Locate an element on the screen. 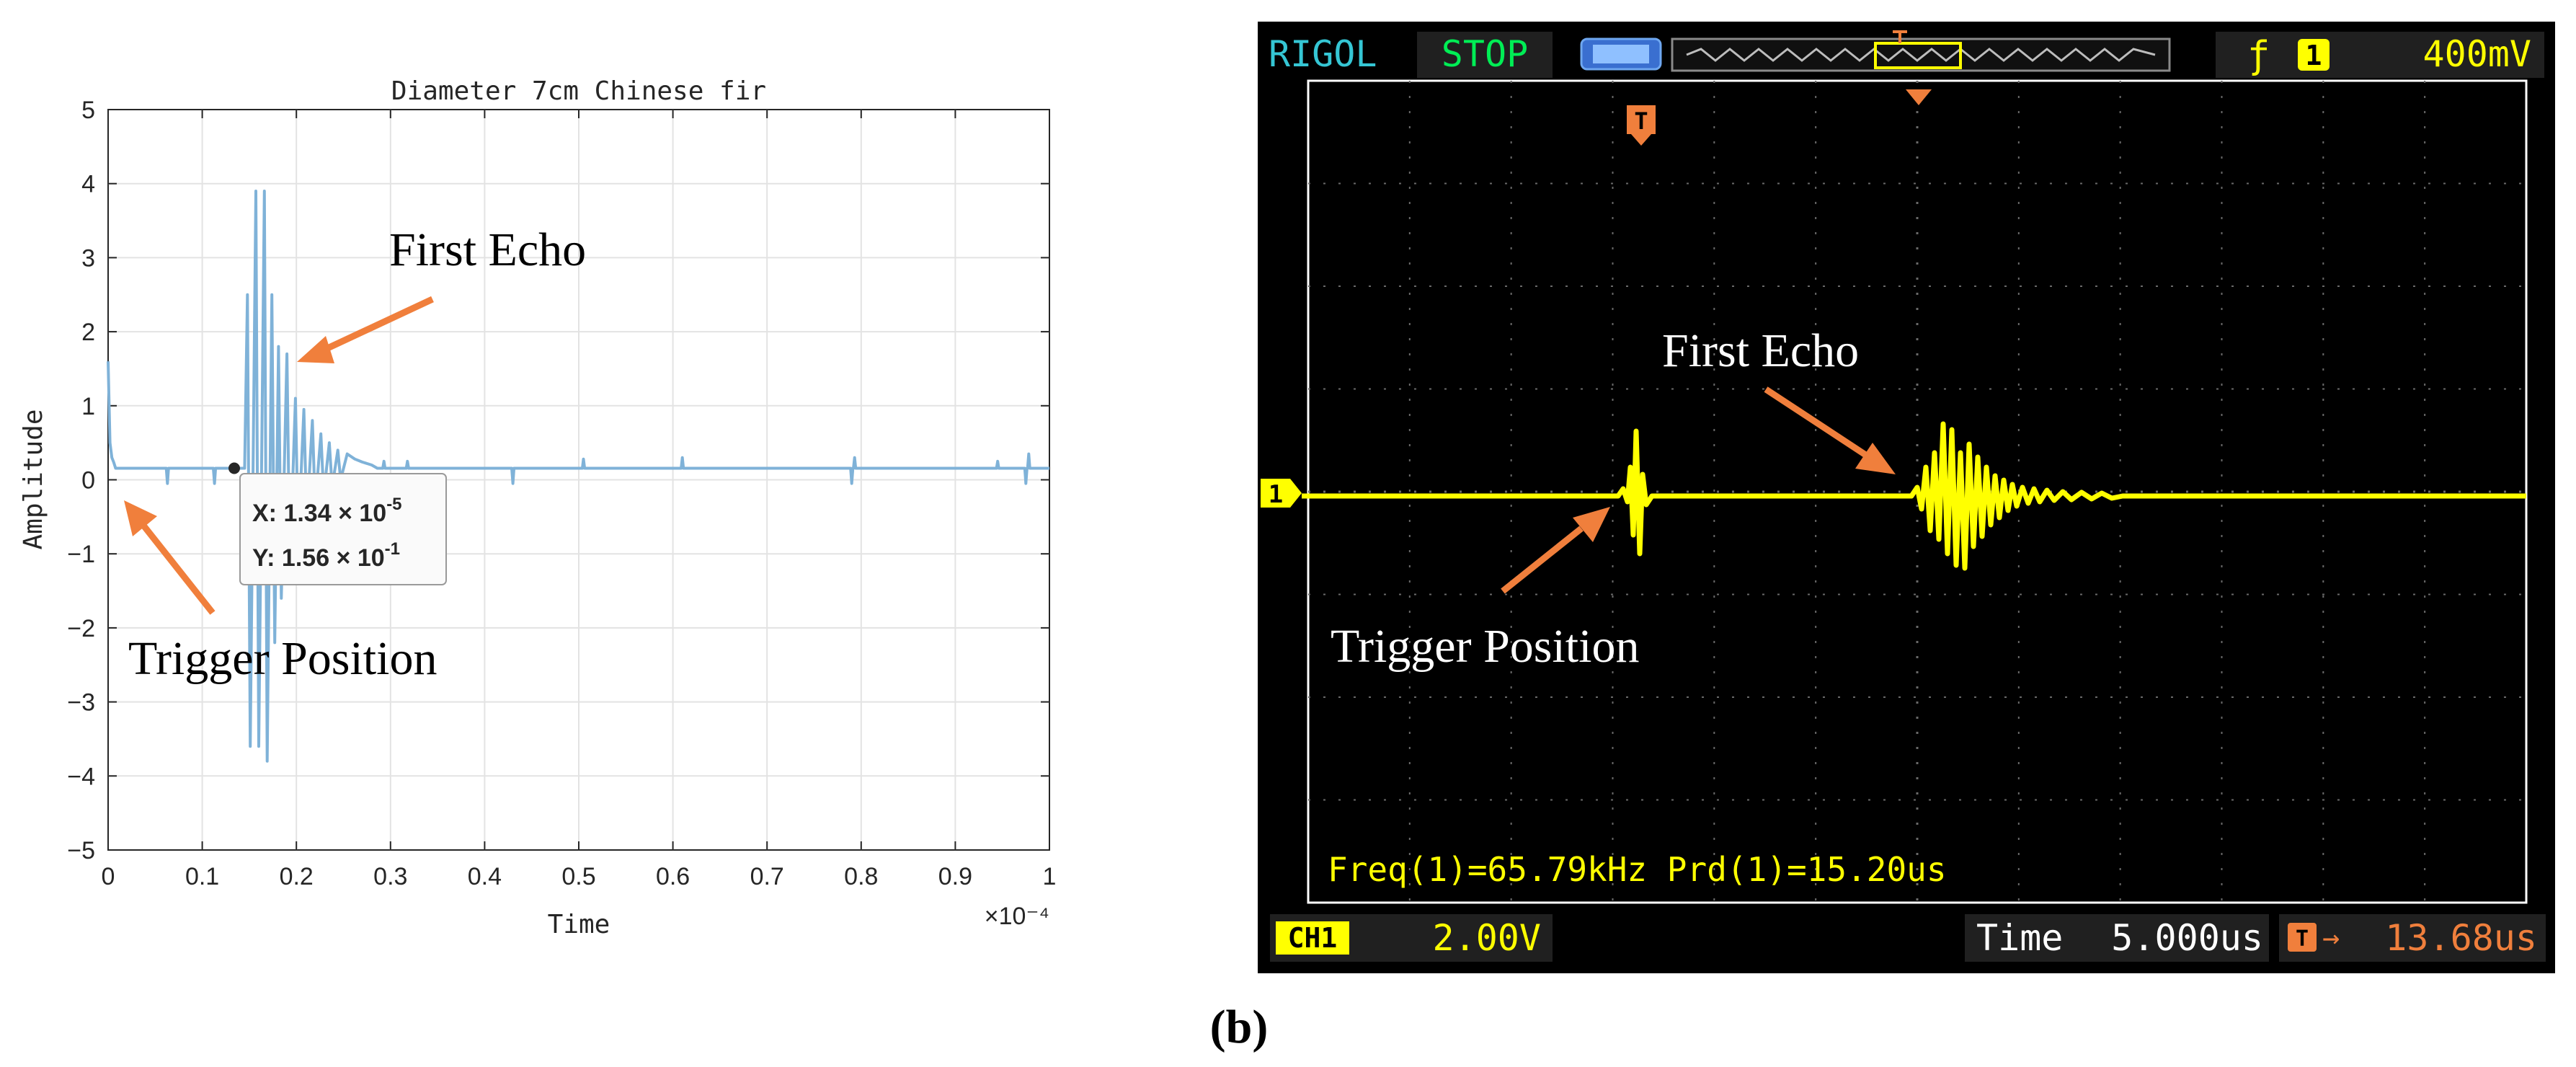 Image resolution: width=2576 pixels, height=1067 pixels. channel-1-marker: 1 is located at coordinates (1281, 494).